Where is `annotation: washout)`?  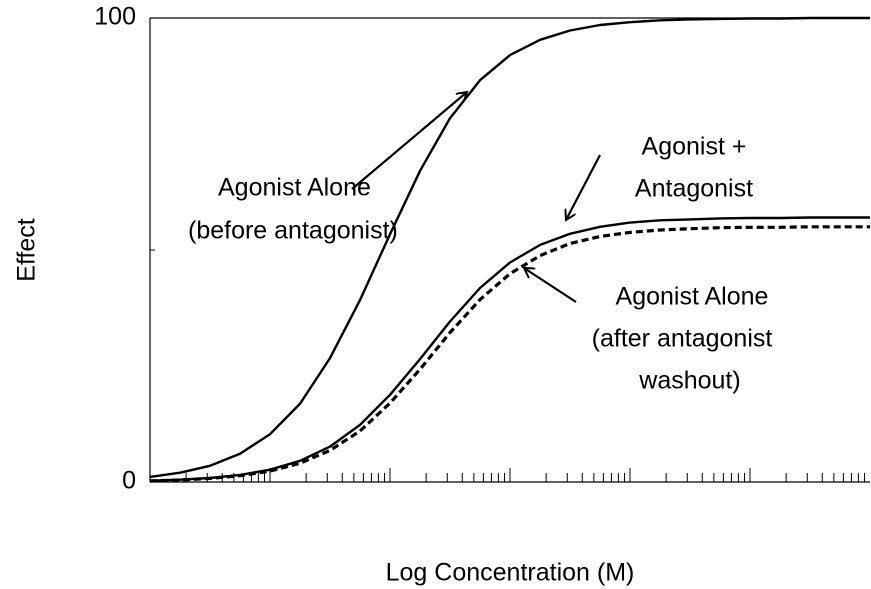
annotation: washout) is located at coordinates (689, 381).